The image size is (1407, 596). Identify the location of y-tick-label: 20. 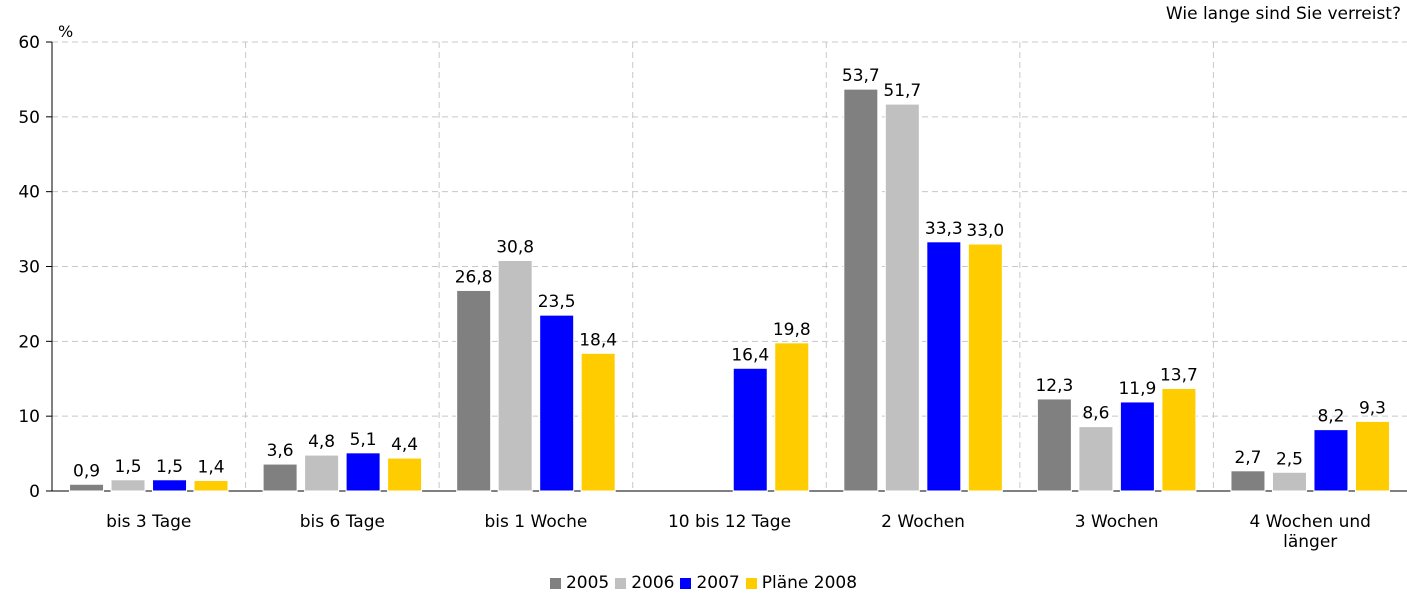
(29, 342).